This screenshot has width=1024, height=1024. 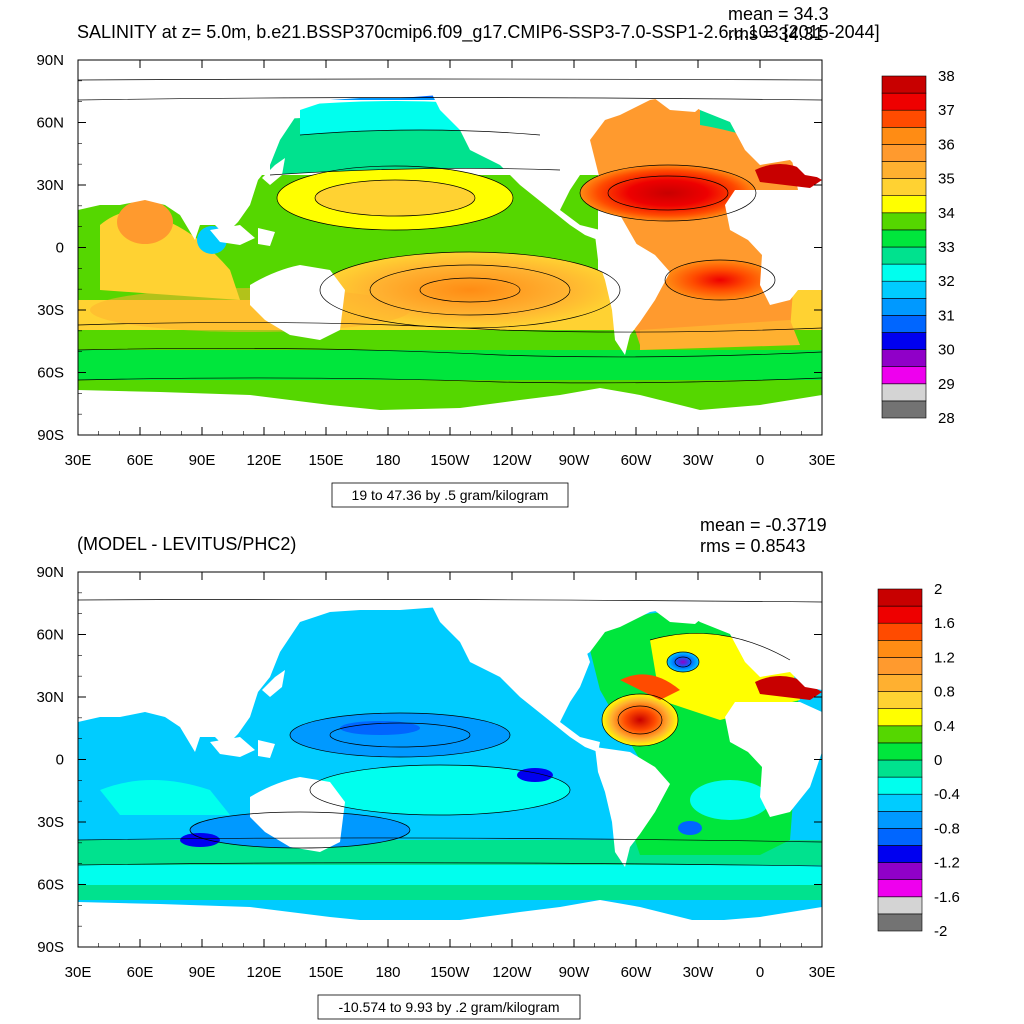 I want to click on colorbar-label: 2, so click(x=938, y=589).